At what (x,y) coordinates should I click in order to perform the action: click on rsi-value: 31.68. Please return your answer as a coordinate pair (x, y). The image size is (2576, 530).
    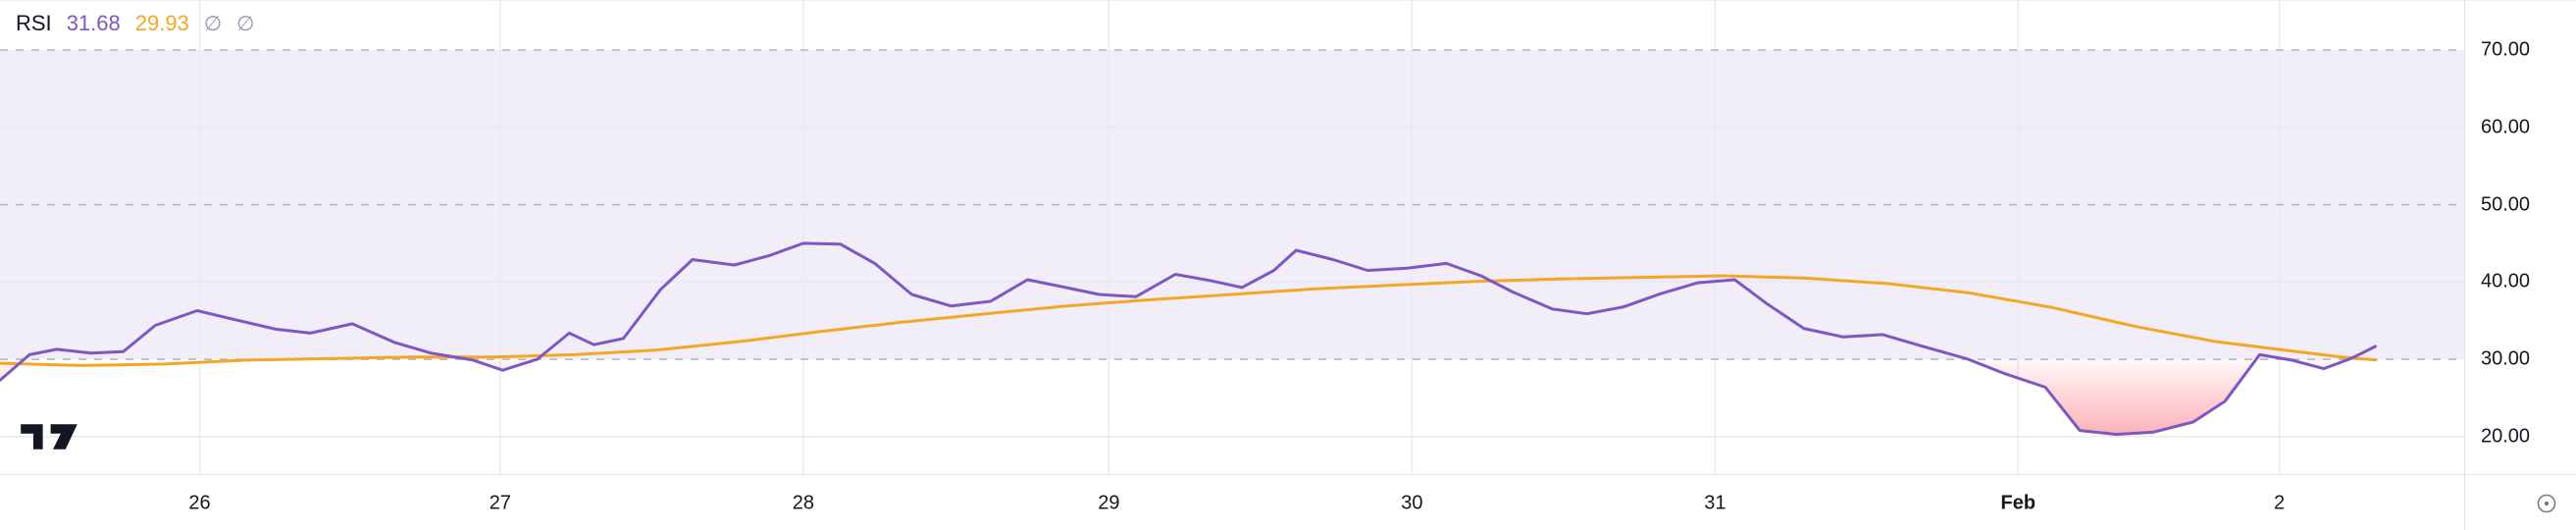
    Looking at the image, I should click on (93, 23).